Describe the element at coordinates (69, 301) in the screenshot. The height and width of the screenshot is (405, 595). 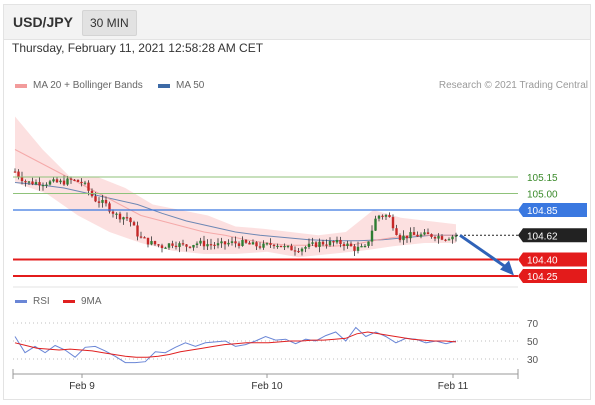
I see `ma9-swatch` at that location.